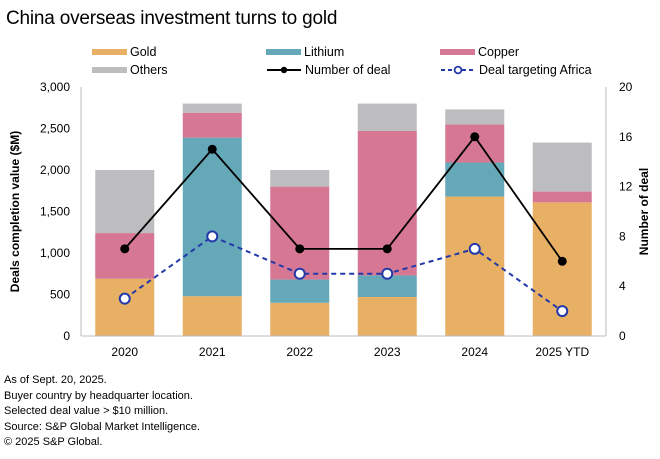 This screenshot has width=660, height=459. What do you see at coordinates (55, 129) in the screenshot?
I see `y-tick-label: 2,500` at bounding box center [55, 129].